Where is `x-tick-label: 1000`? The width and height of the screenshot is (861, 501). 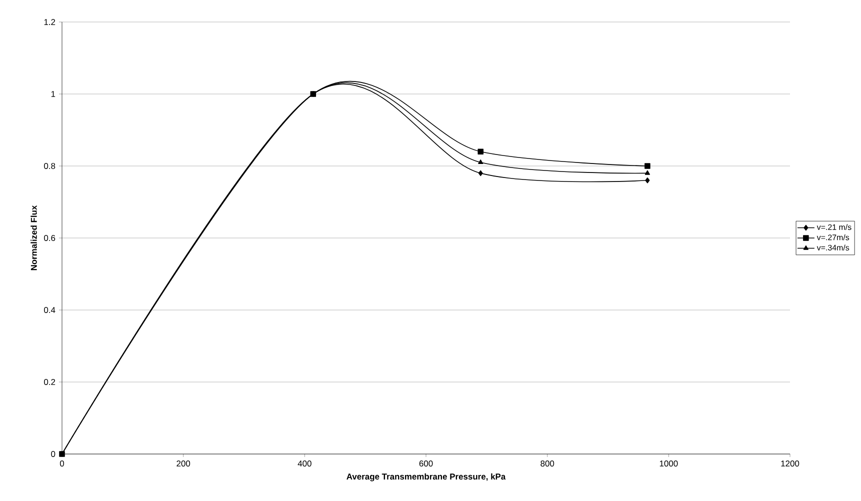 x-tick-label: 1000 is located at coordinates (669, 463).